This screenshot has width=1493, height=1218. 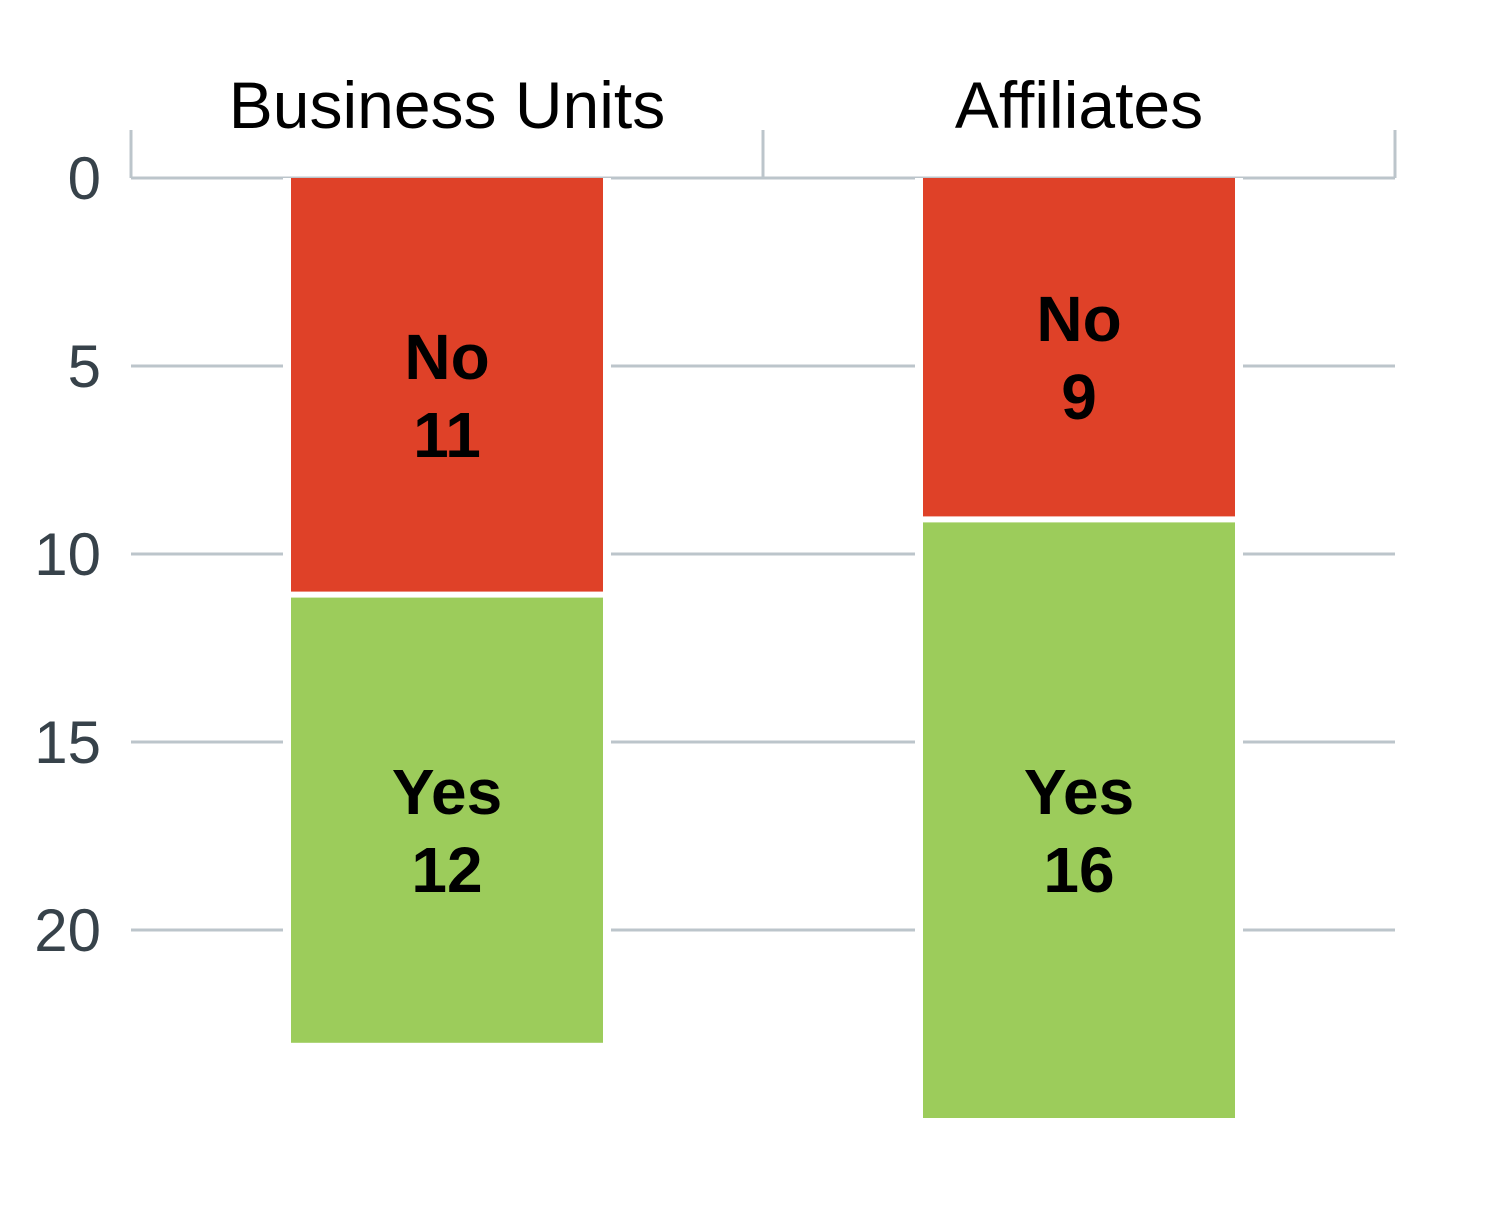 What do you see at coordinates (1079, 397) in the screenshot?
I see `segment-value-label: 9` at bounding box center [1079, 397].